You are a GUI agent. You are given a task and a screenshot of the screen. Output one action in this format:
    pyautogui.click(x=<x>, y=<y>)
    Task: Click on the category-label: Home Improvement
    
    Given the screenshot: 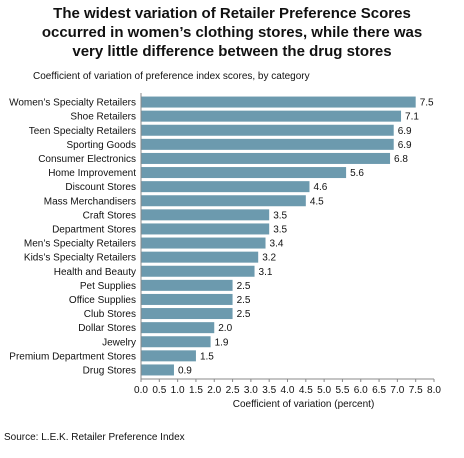 What is the action you would take?
    pyautogui.click(x=92, y=173)
    